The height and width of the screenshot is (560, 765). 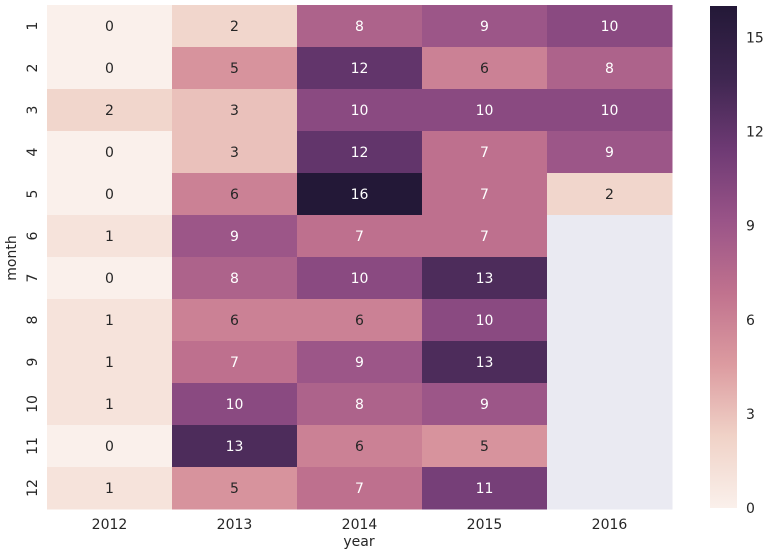 What do you see at coordinates (33, 68) in the screenshot?
I see `y-tick-label: 2` at bounding box center [33, 68].